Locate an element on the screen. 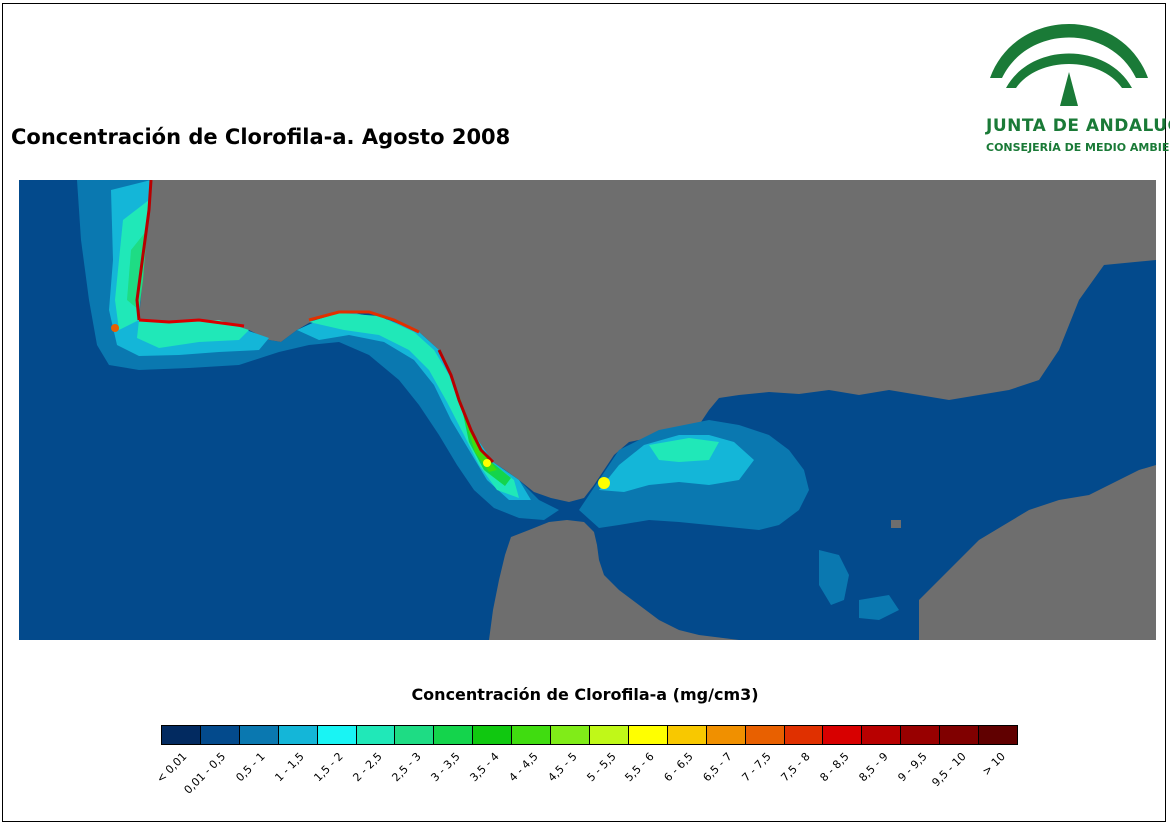 The height and width of the screenshot is (827, 1170). legend-color-scale is located at coordinates (589, 735).